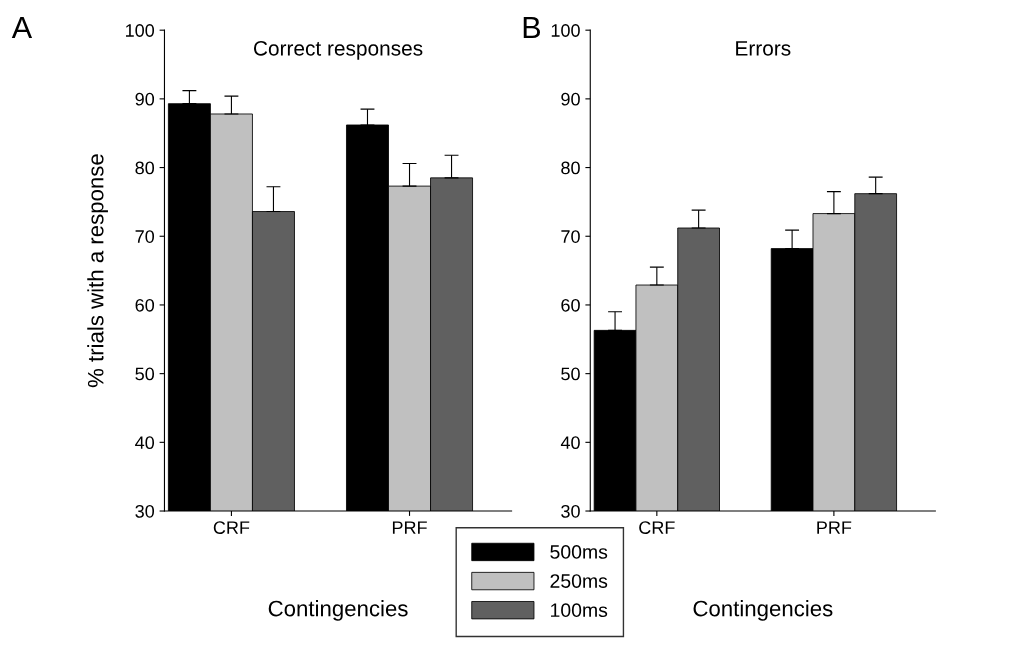  Describe the element at coordinates (763, 48) in the screenshot. I see `chart-title: Errors` at that location.